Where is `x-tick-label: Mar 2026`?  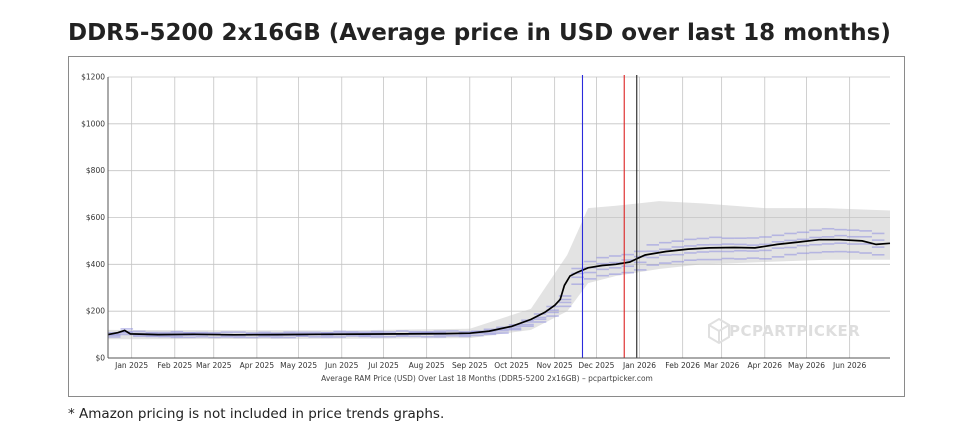 x-tick-label: Mar 2026 is located at coordinates (722, 365).